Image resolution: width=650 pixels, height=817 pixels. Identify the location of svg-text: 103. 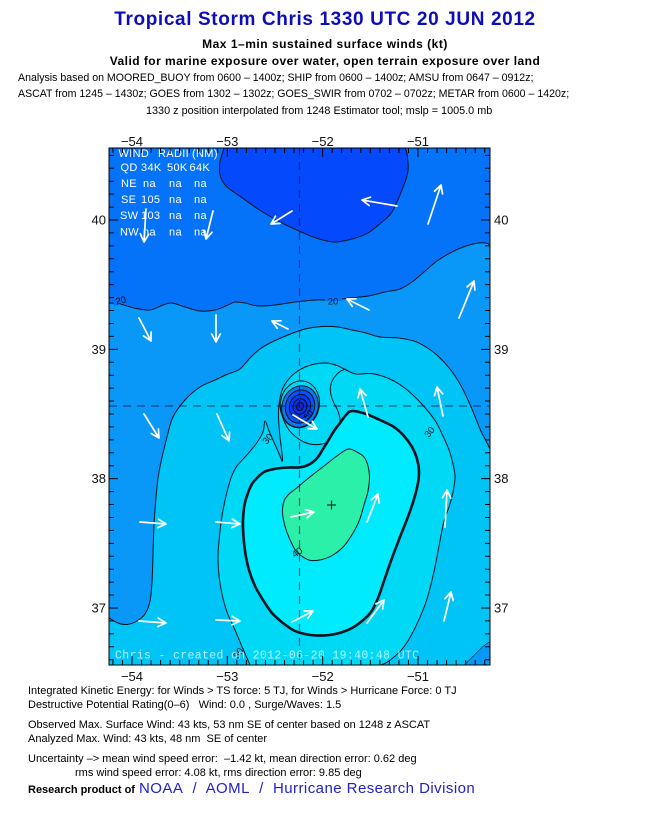
(150, 216).